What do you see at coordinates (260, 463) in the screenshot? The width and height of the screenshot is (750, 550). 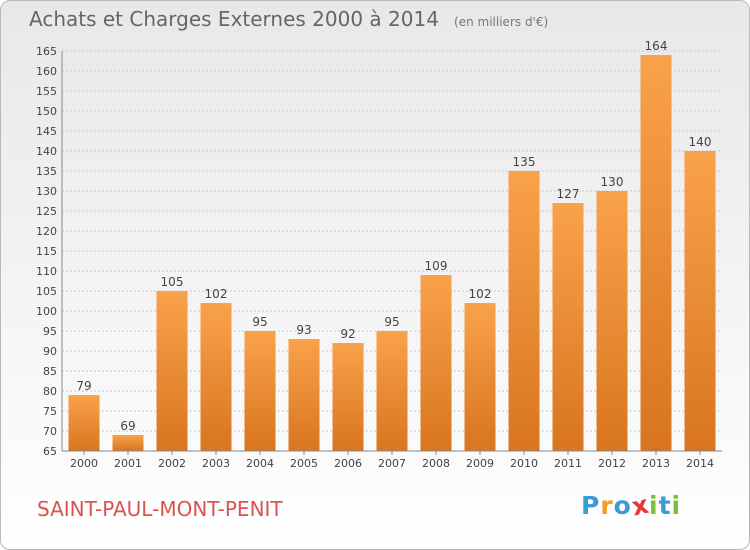 I see `x-tick-label: 2004` at bounding box center [260, 463].